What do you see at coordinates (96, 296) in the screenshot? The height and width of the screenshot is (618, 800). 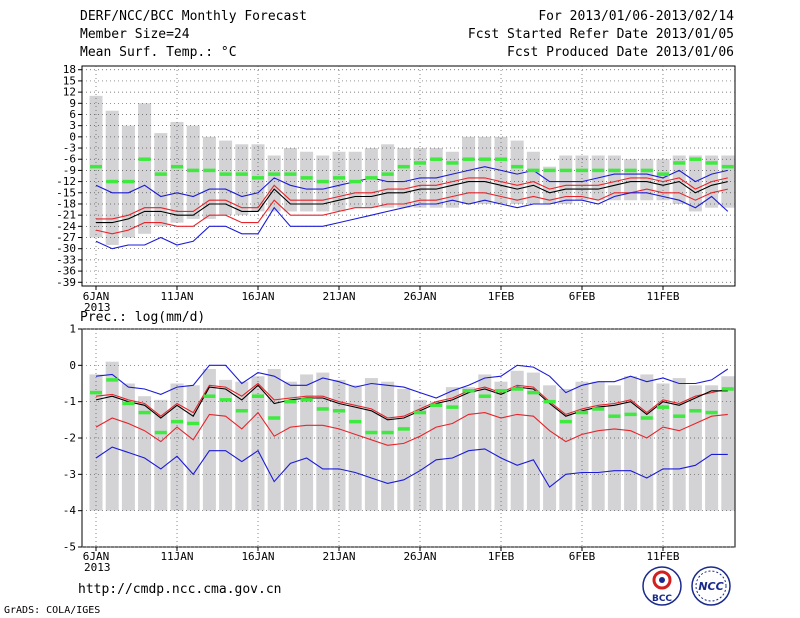 I see `xtick-label-temp-0: 6JAN` at bounding box center [96, 296].